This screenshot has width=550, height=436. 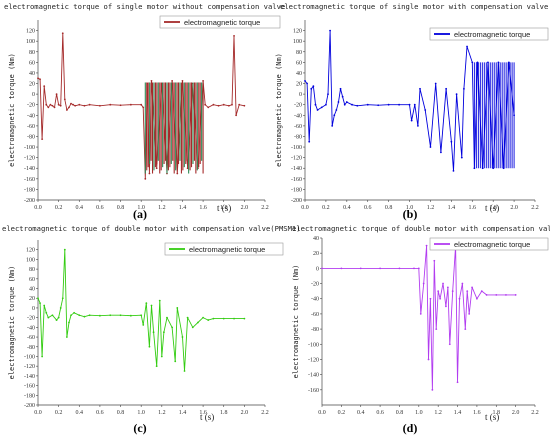 What do you see at coordinates (29, 406) in the screenshot?
I see `y-tick-label: -200` at bounding box center [29, 406].